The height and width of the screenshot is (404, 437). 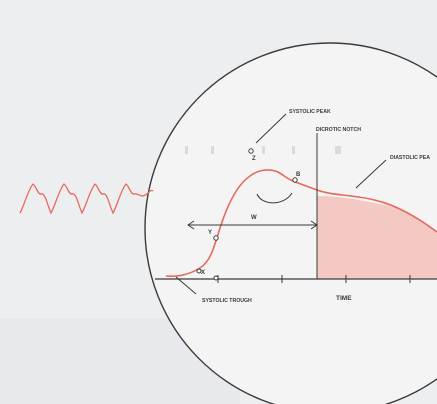 What do you see at coordinates (371, 174) in the screenshot?
I see `diastolic-peak-leader` at bounding box center [371, 174].